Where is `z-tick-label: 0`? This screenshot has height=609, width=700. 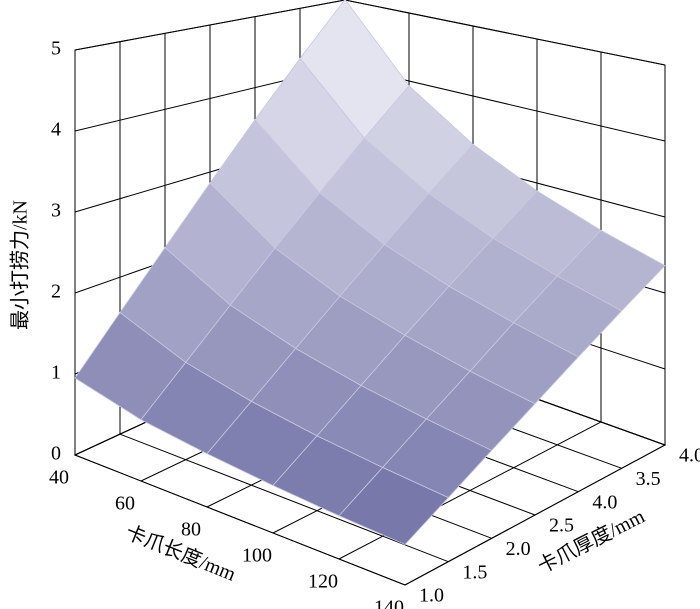 z-tick-label: 0 is located at coordinates (56, 454).